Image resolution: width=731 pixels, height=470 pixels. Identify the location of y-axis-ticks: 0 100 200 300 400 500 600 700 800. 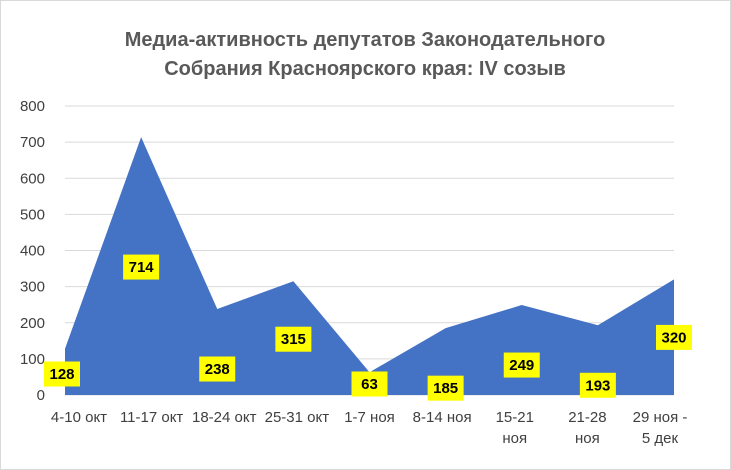
(32, 251).